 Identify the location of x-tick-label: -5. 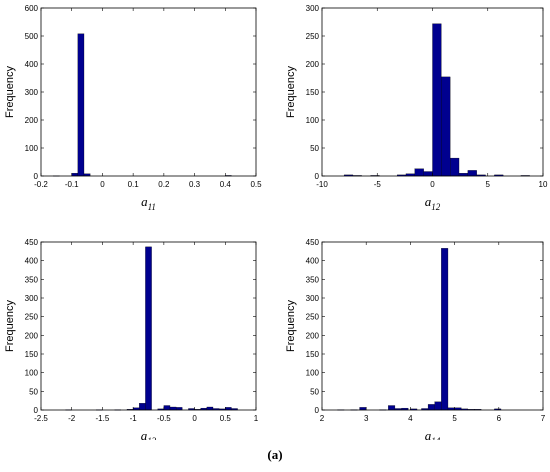
(378, 184).